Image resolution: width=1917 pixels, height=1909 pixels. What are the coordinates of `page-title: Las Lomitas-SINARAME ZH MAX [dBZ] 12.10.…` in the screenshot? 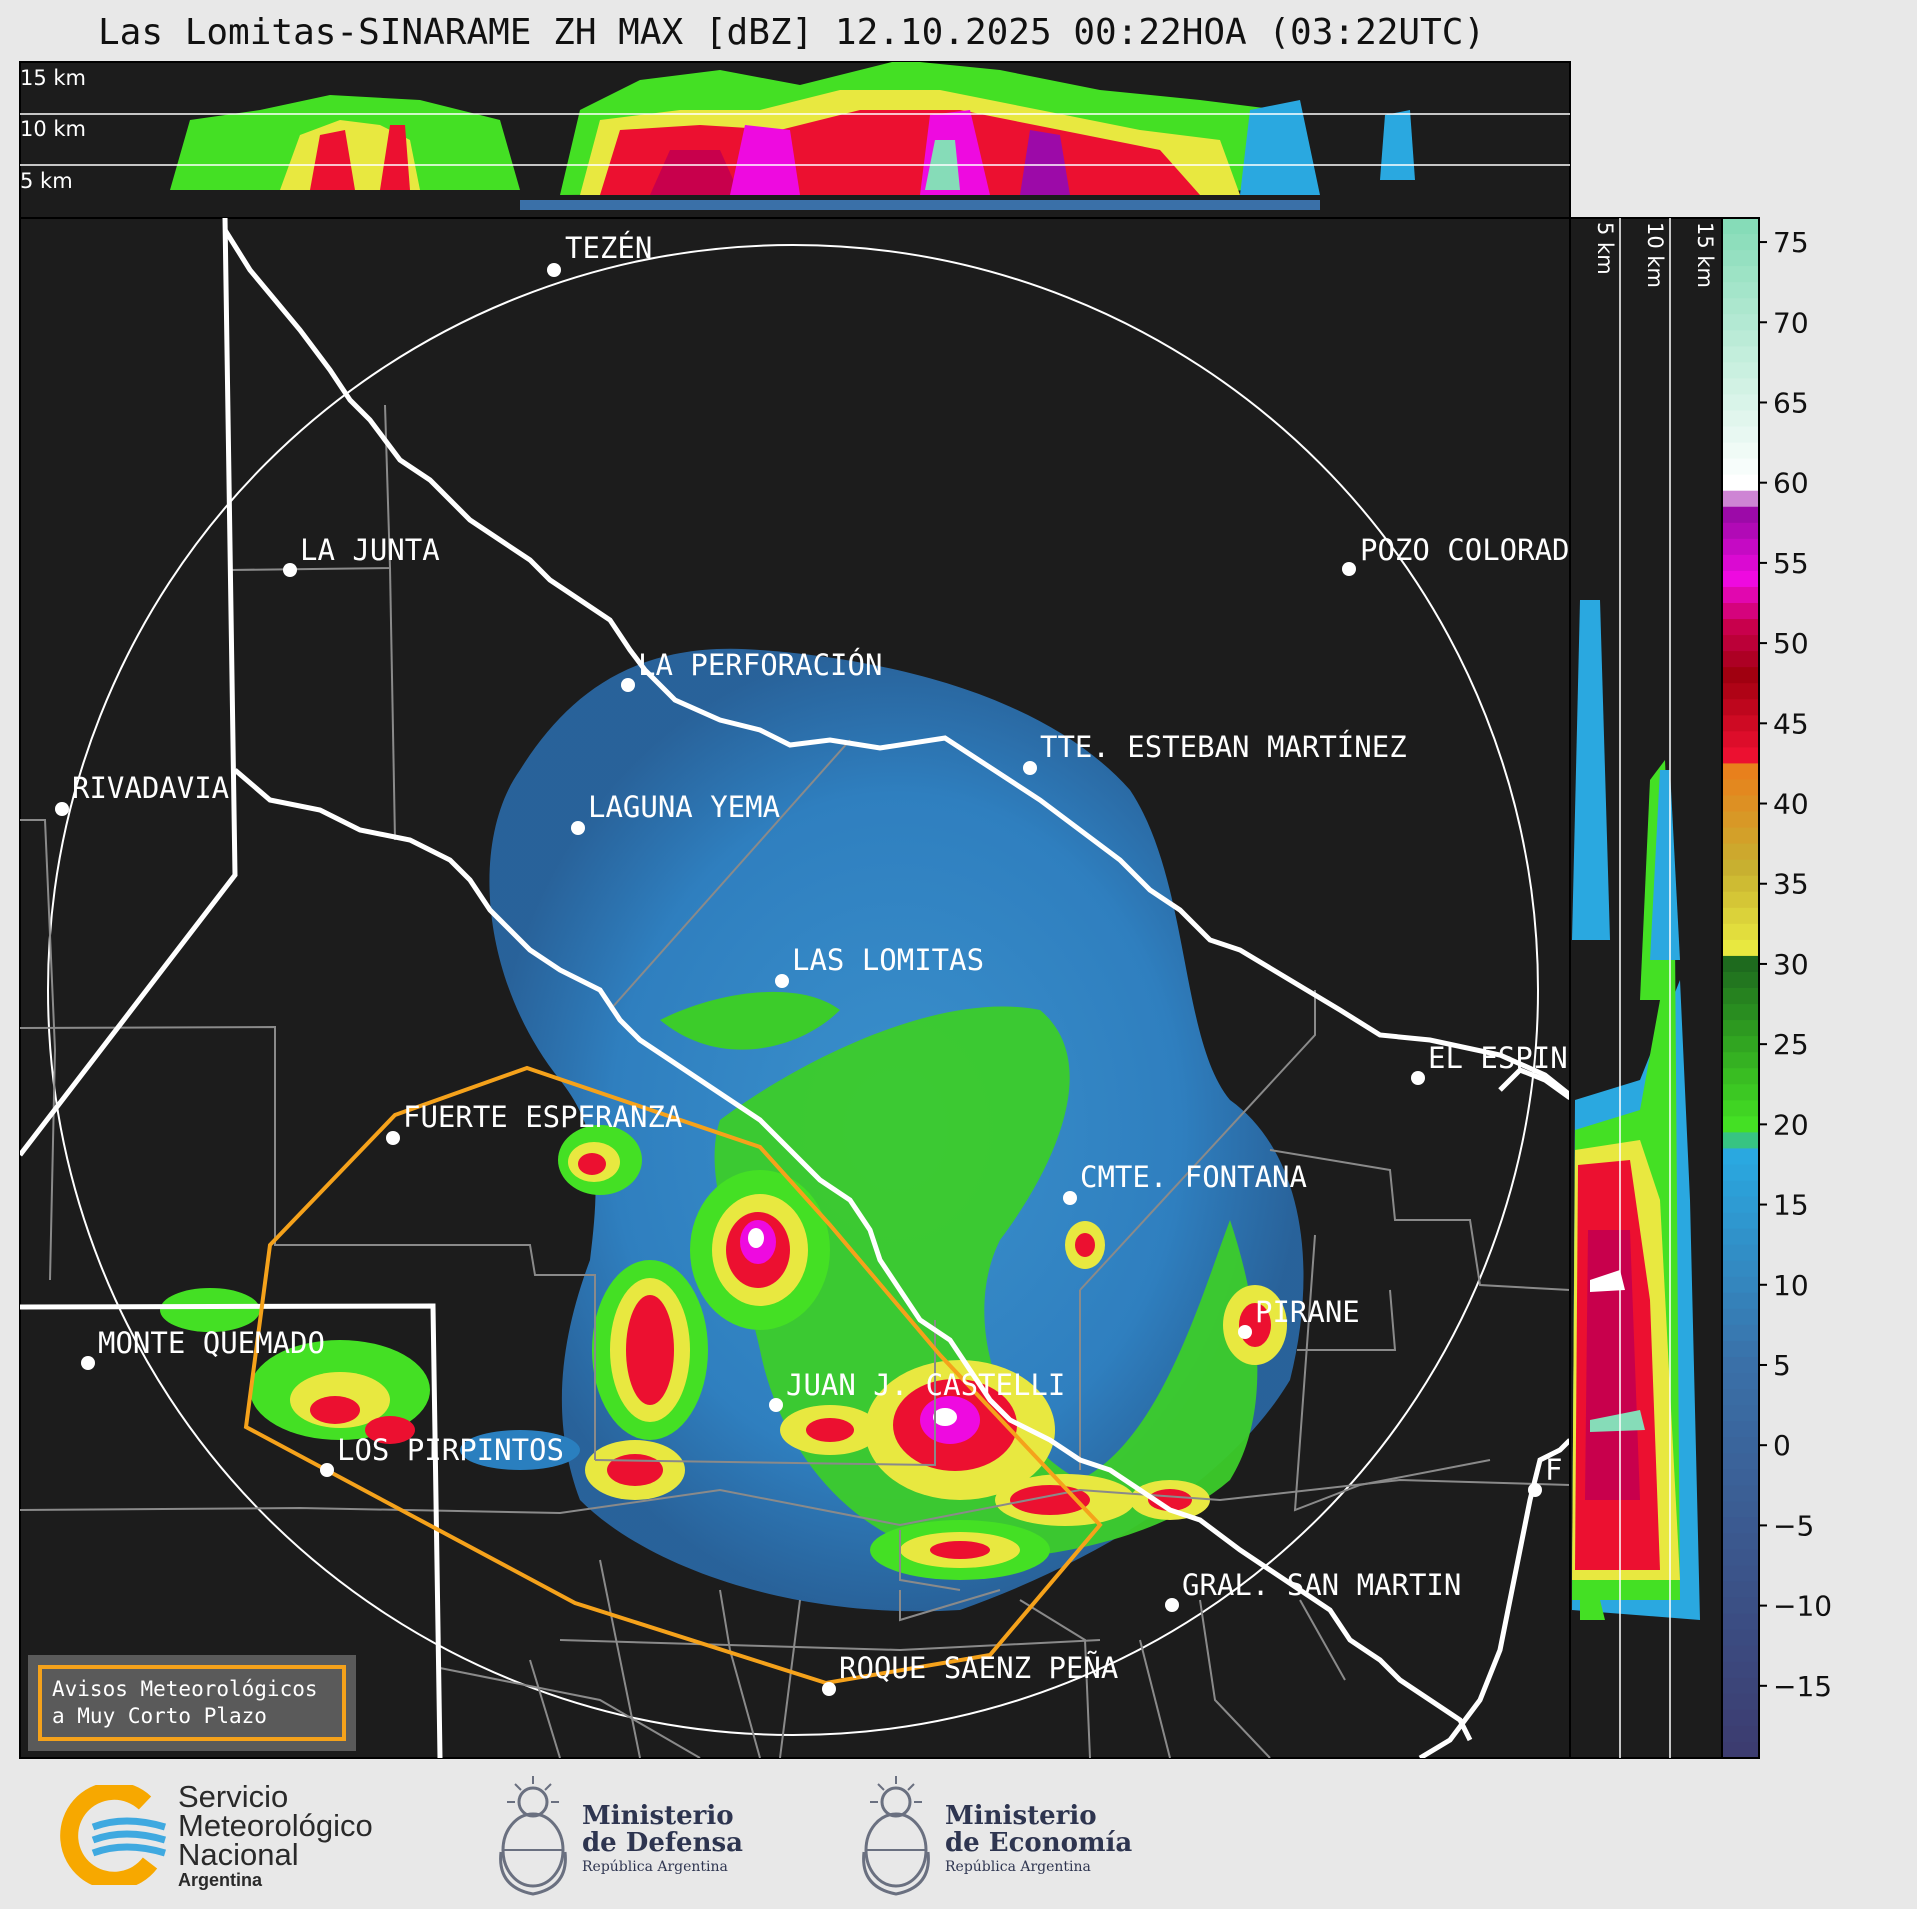 It's located at (792, 32).